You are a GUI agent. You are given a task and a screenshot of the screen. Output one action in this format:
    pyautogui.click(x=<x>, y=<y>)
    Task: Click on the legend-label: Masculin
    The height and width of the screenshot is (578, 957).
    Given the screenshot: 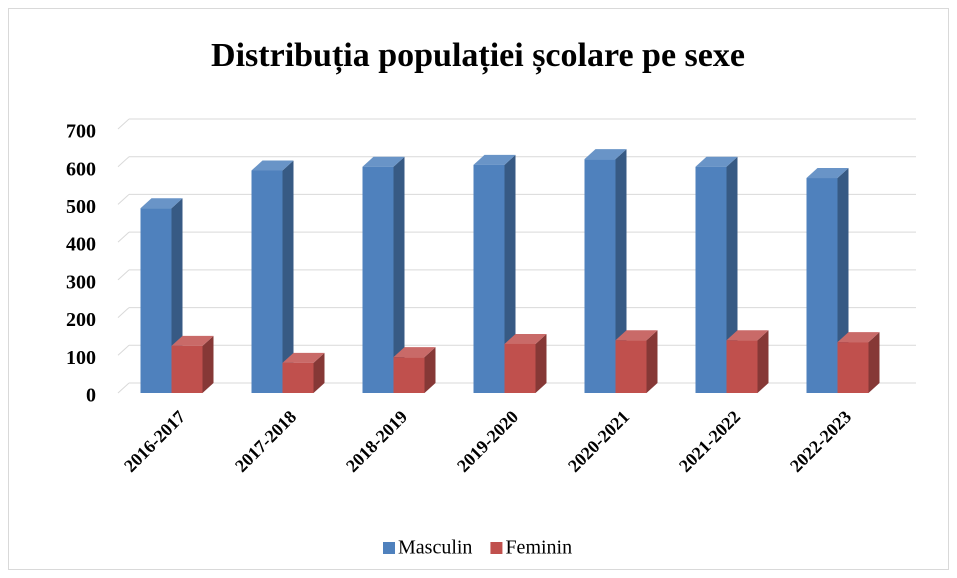 What is the action you would take?
    pyautogui.click(x=435, y=548)
    